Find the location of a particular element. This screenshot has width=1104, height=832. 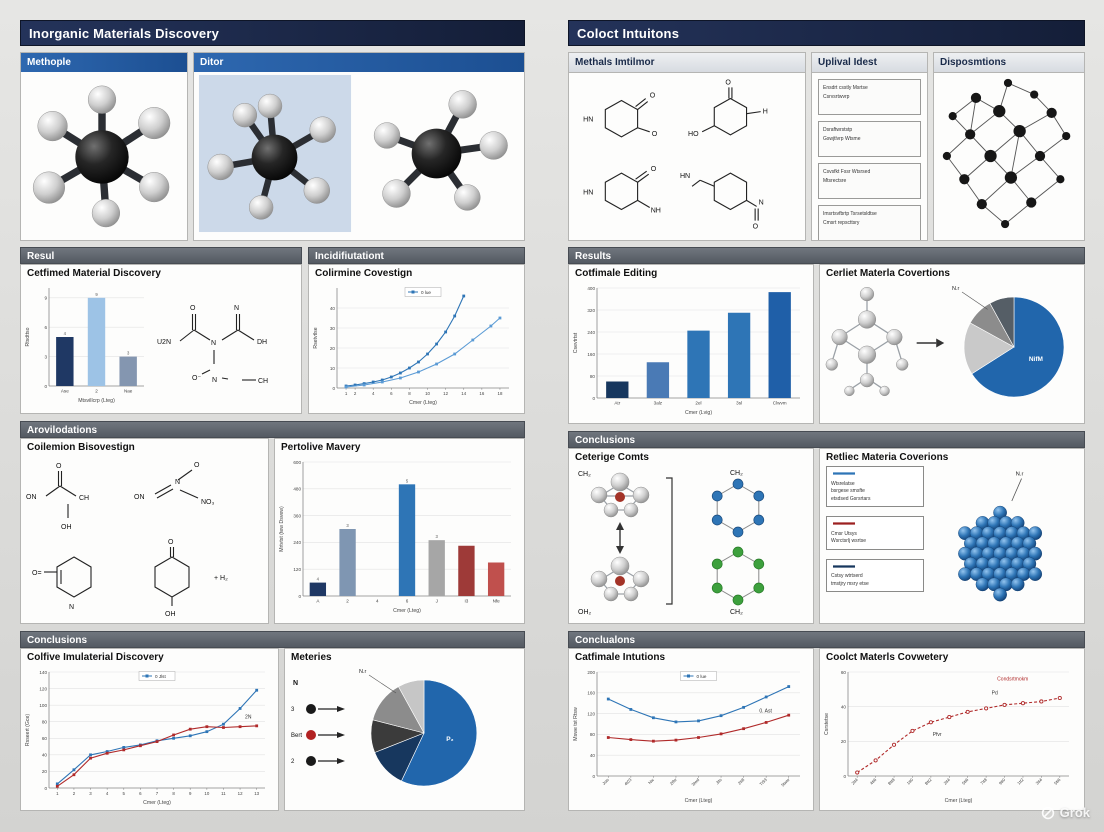

svg-text: Jtts is located at coordinates (719, 781).